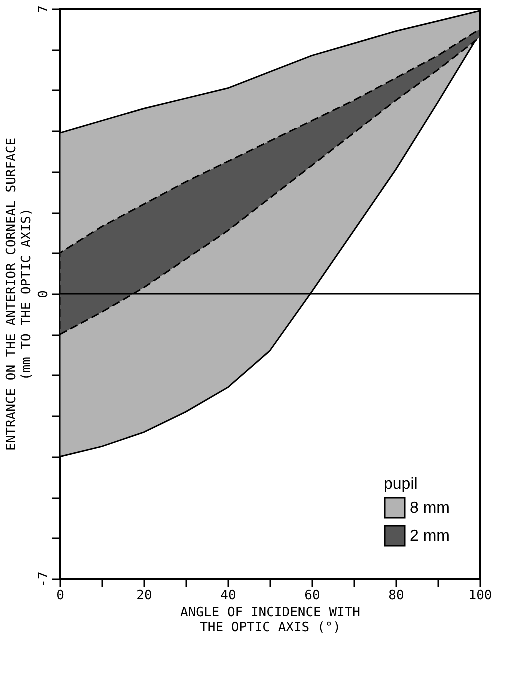  Describe the element at coordinates (44, 580) in the screenshot. I see `y-tick-label: -7` at that location.